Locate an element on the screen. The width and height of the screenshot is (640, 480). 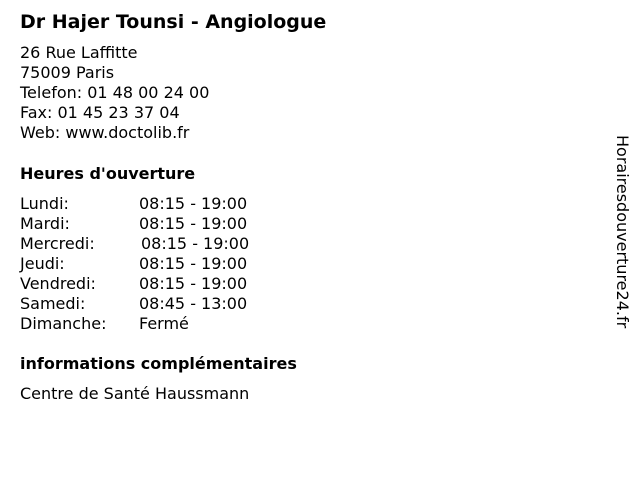
day: Jeudi: is located at coordinates (42, 263).